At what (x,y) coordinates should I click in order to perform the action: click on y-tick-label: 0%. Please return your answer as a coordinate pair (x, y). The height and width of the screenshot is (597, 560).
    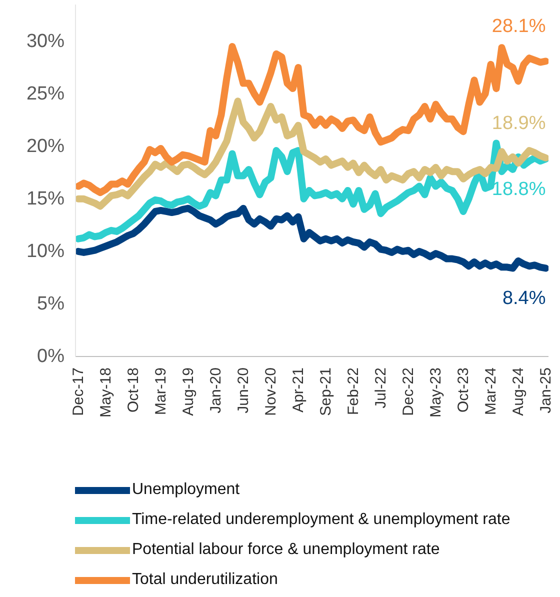
    Looking at the image, I should click on (51, 356).